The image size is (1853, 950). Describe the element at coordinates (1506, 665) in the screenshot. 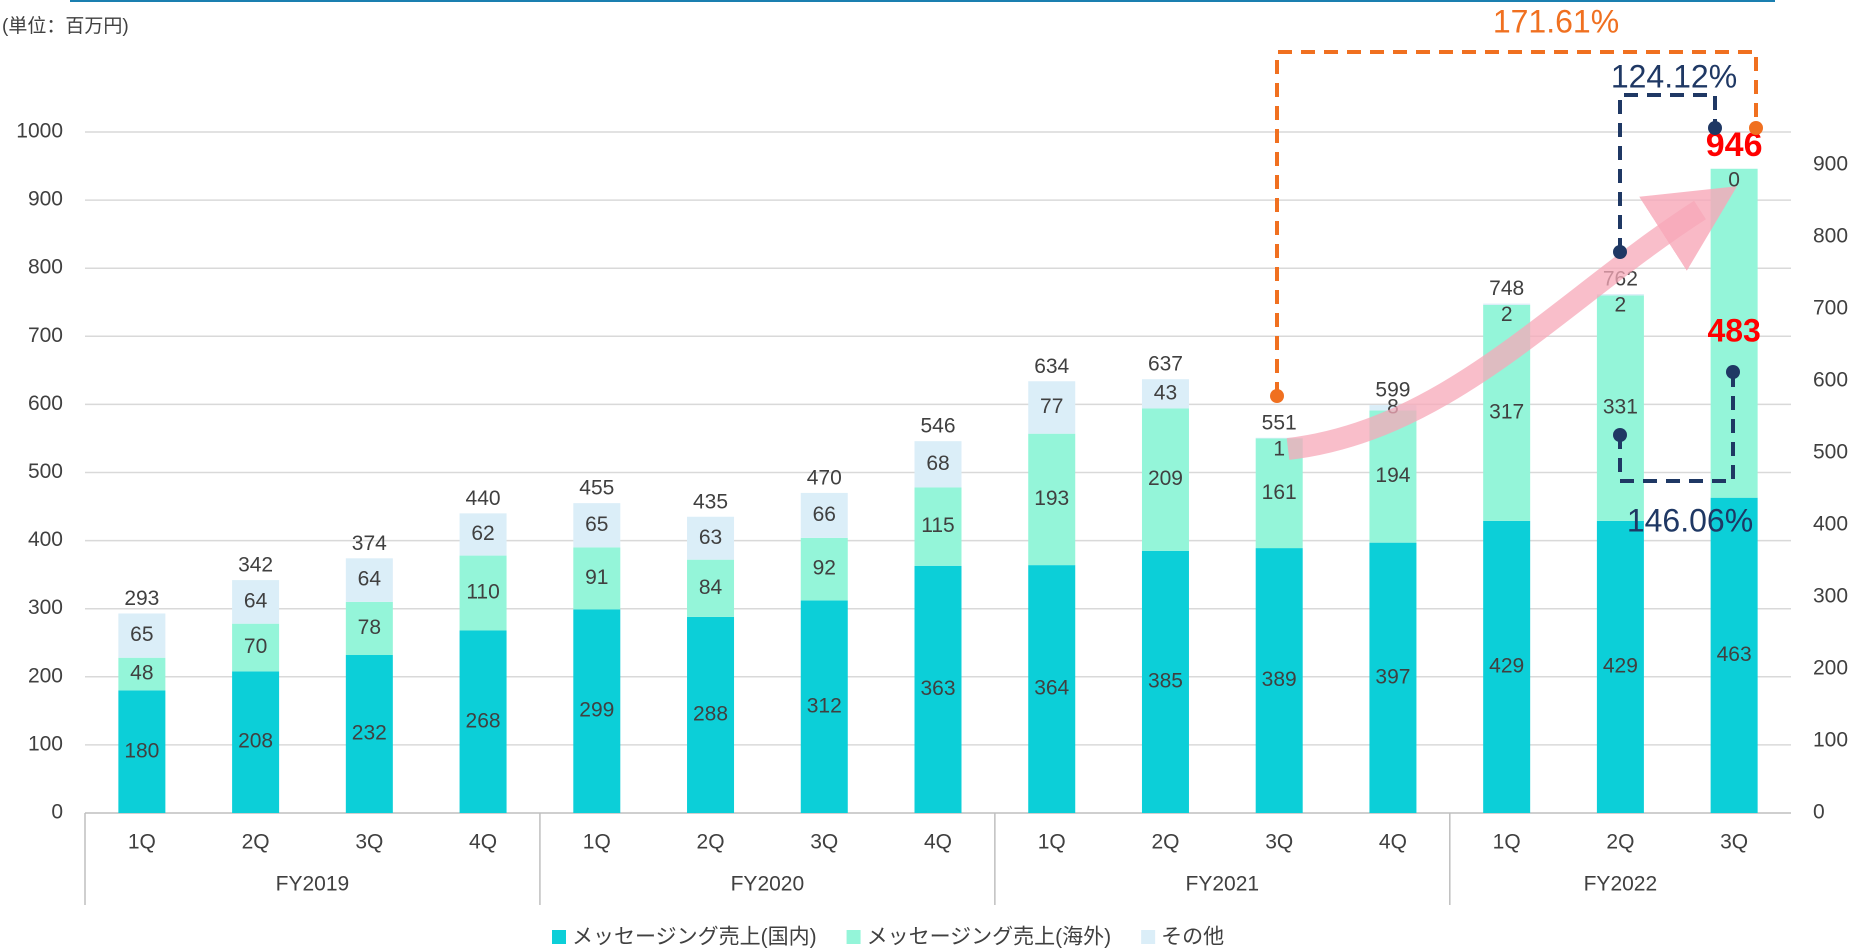

I see `value-label: 429` at that location.